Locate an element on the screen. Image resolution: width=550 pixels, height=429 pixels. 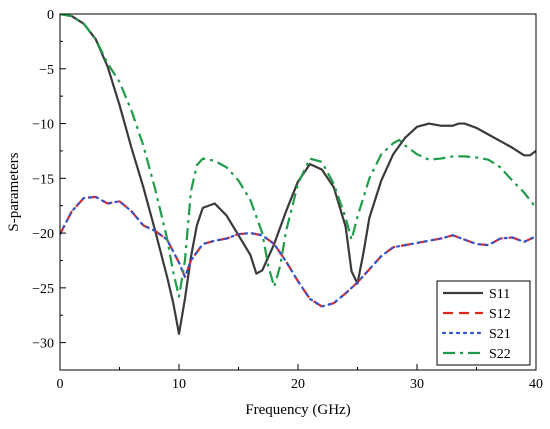
y-axis-label: S-parameters is located at coordinates (14, 191).